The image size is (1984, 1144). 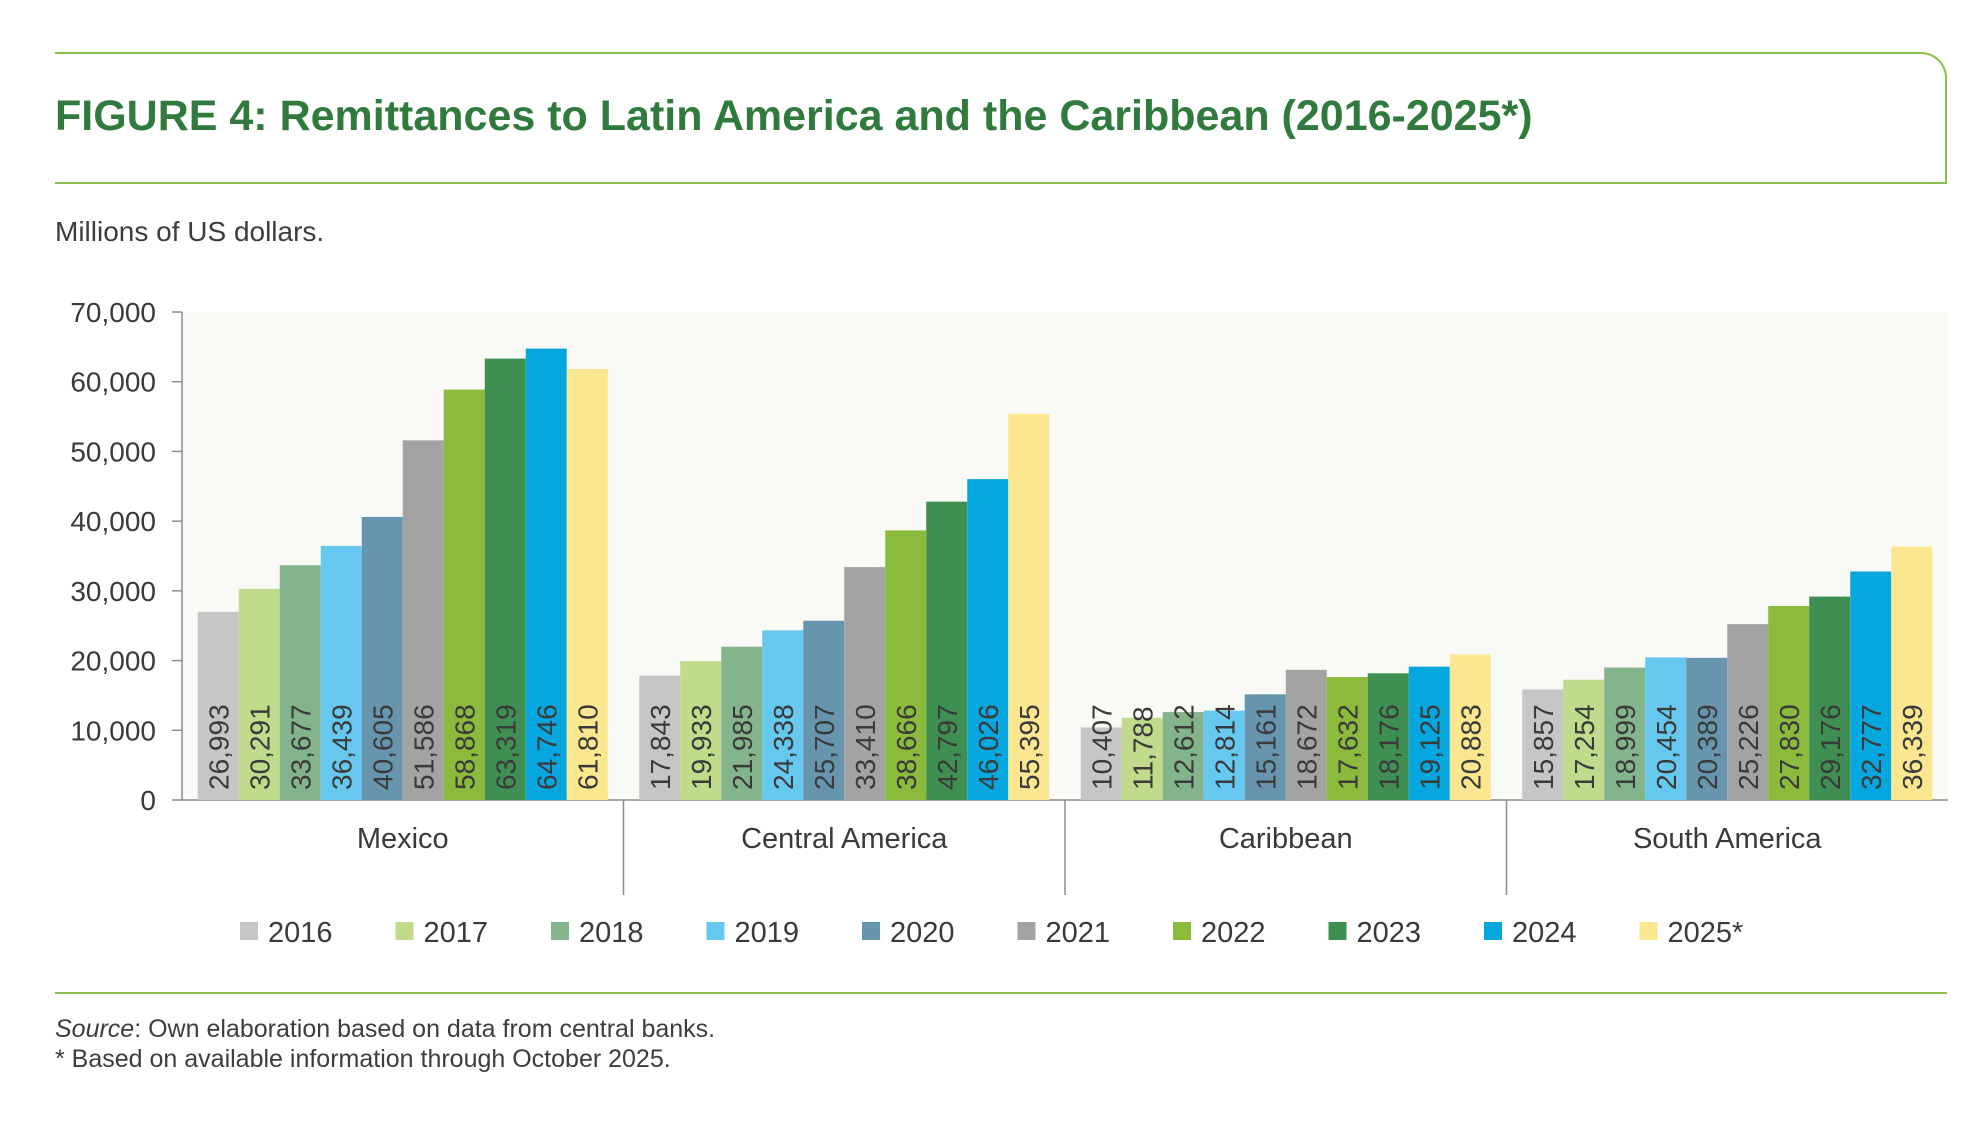 I want to click on source-label: Source, so click(x=95, y=1029).